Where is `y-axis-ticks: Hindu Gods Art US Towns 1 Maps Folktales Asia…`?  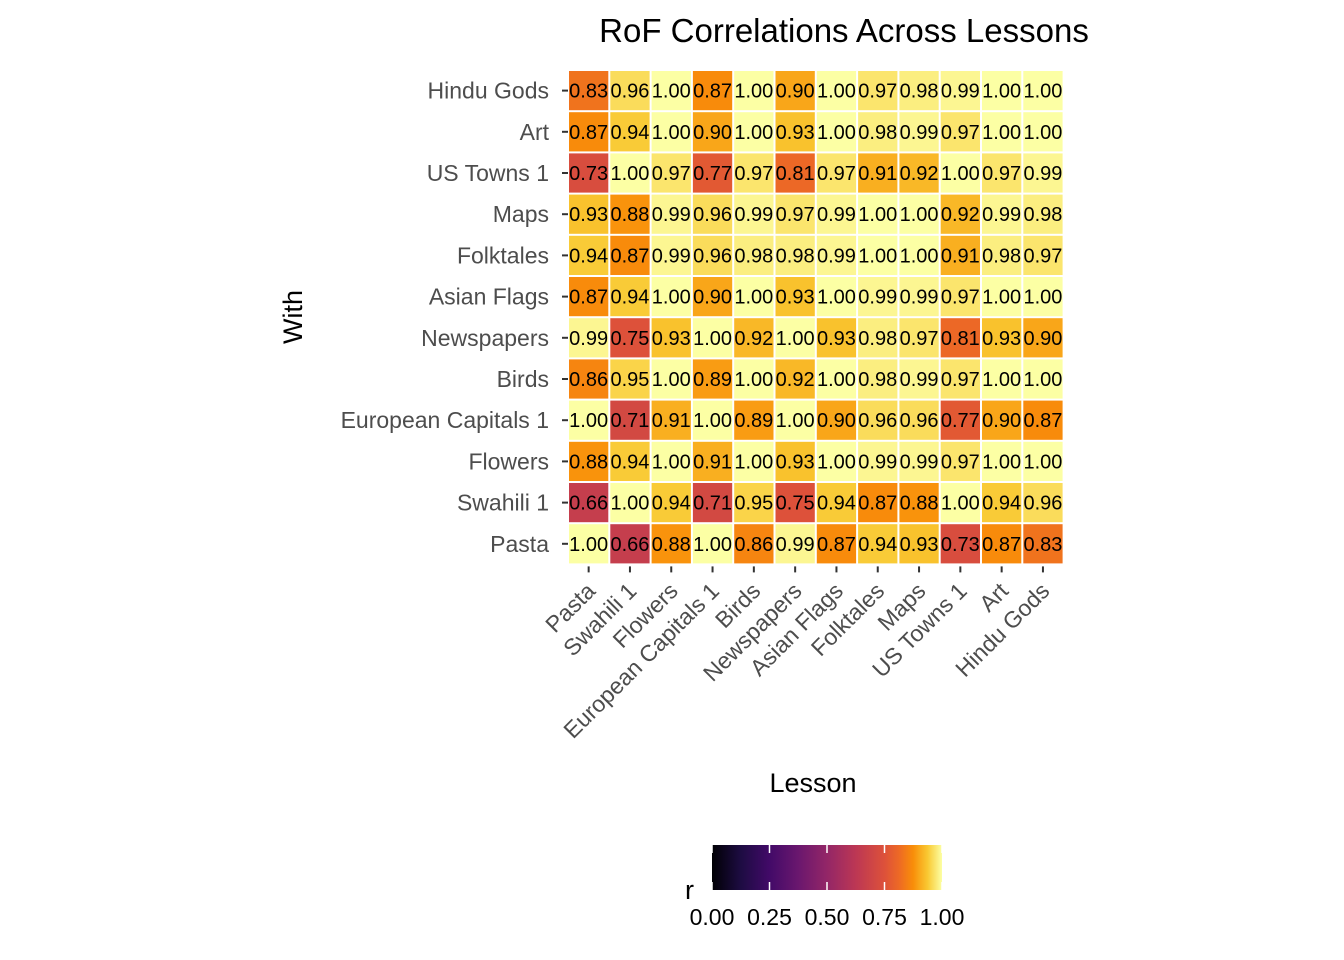 y-axis-ticks: Hindu Gods Art US Towns 1 Maps Folktales Asia… is located at coordinates (454, 317).